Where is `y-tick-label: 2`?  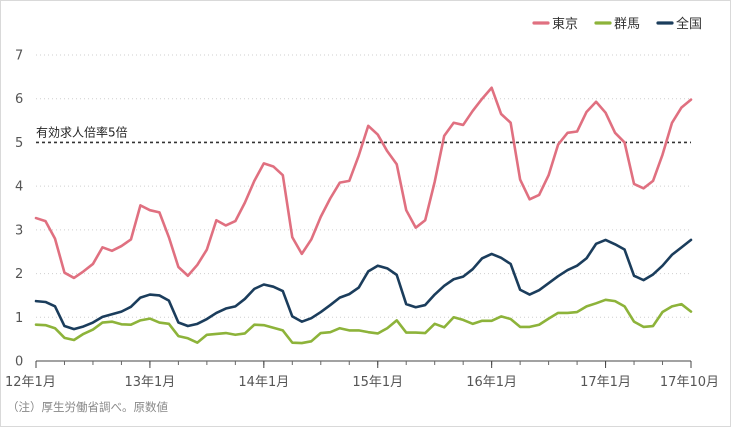
y-tick-label: 2 is located at coordinates (19, 274).